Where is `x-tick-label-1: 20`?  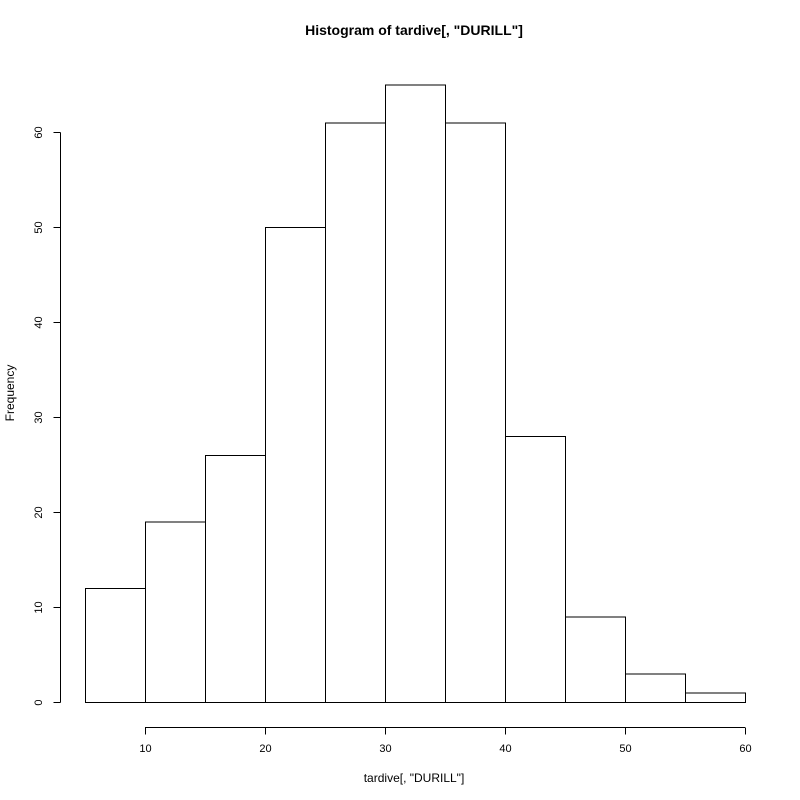
x-tick-label-1: 20 is located at coordinates (265, 749).